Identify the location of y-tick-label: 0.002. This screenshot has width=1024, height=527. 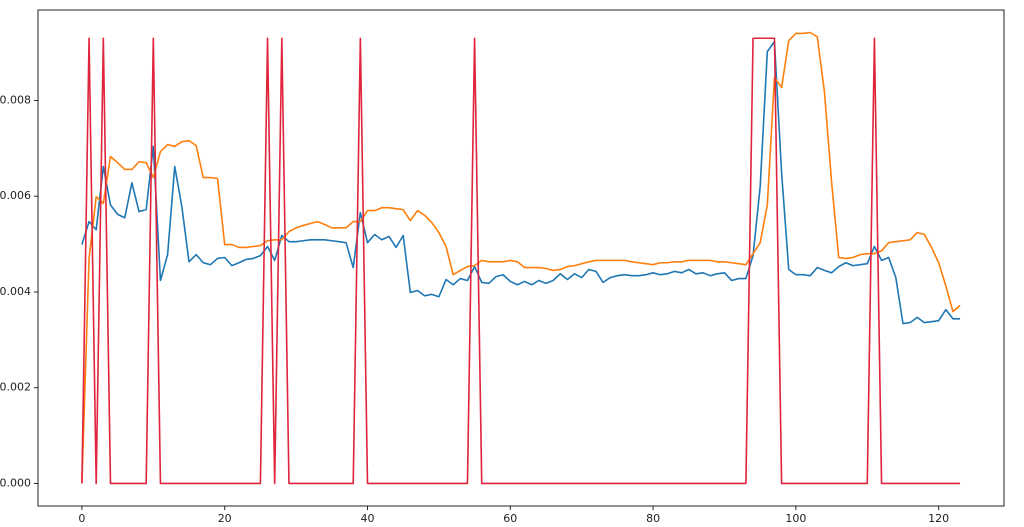
(15, 387).